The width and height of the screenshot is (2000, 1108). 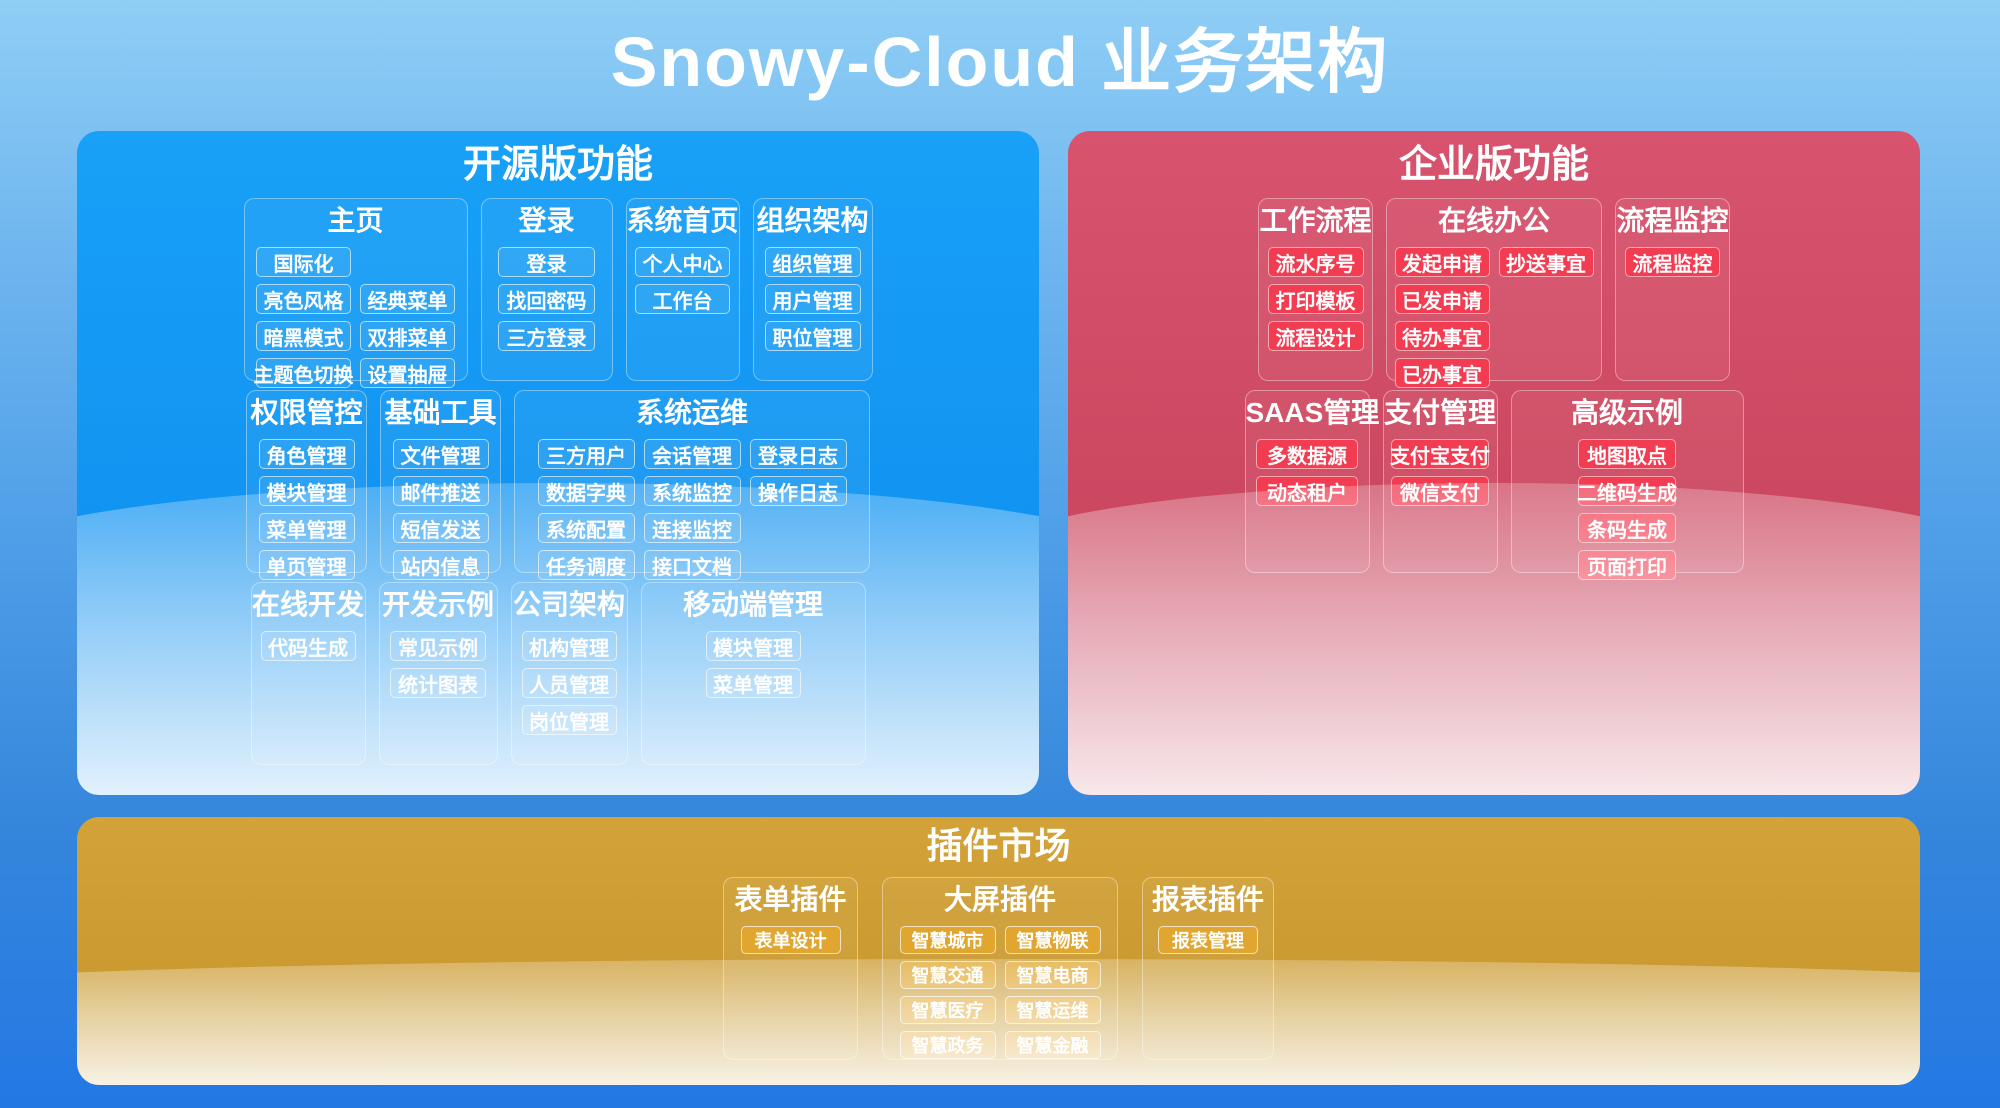 What do you see at coordinates (682, 299) in the screenshot?
I see `feature-tag: 工作台` at bounding box center [682, 299].